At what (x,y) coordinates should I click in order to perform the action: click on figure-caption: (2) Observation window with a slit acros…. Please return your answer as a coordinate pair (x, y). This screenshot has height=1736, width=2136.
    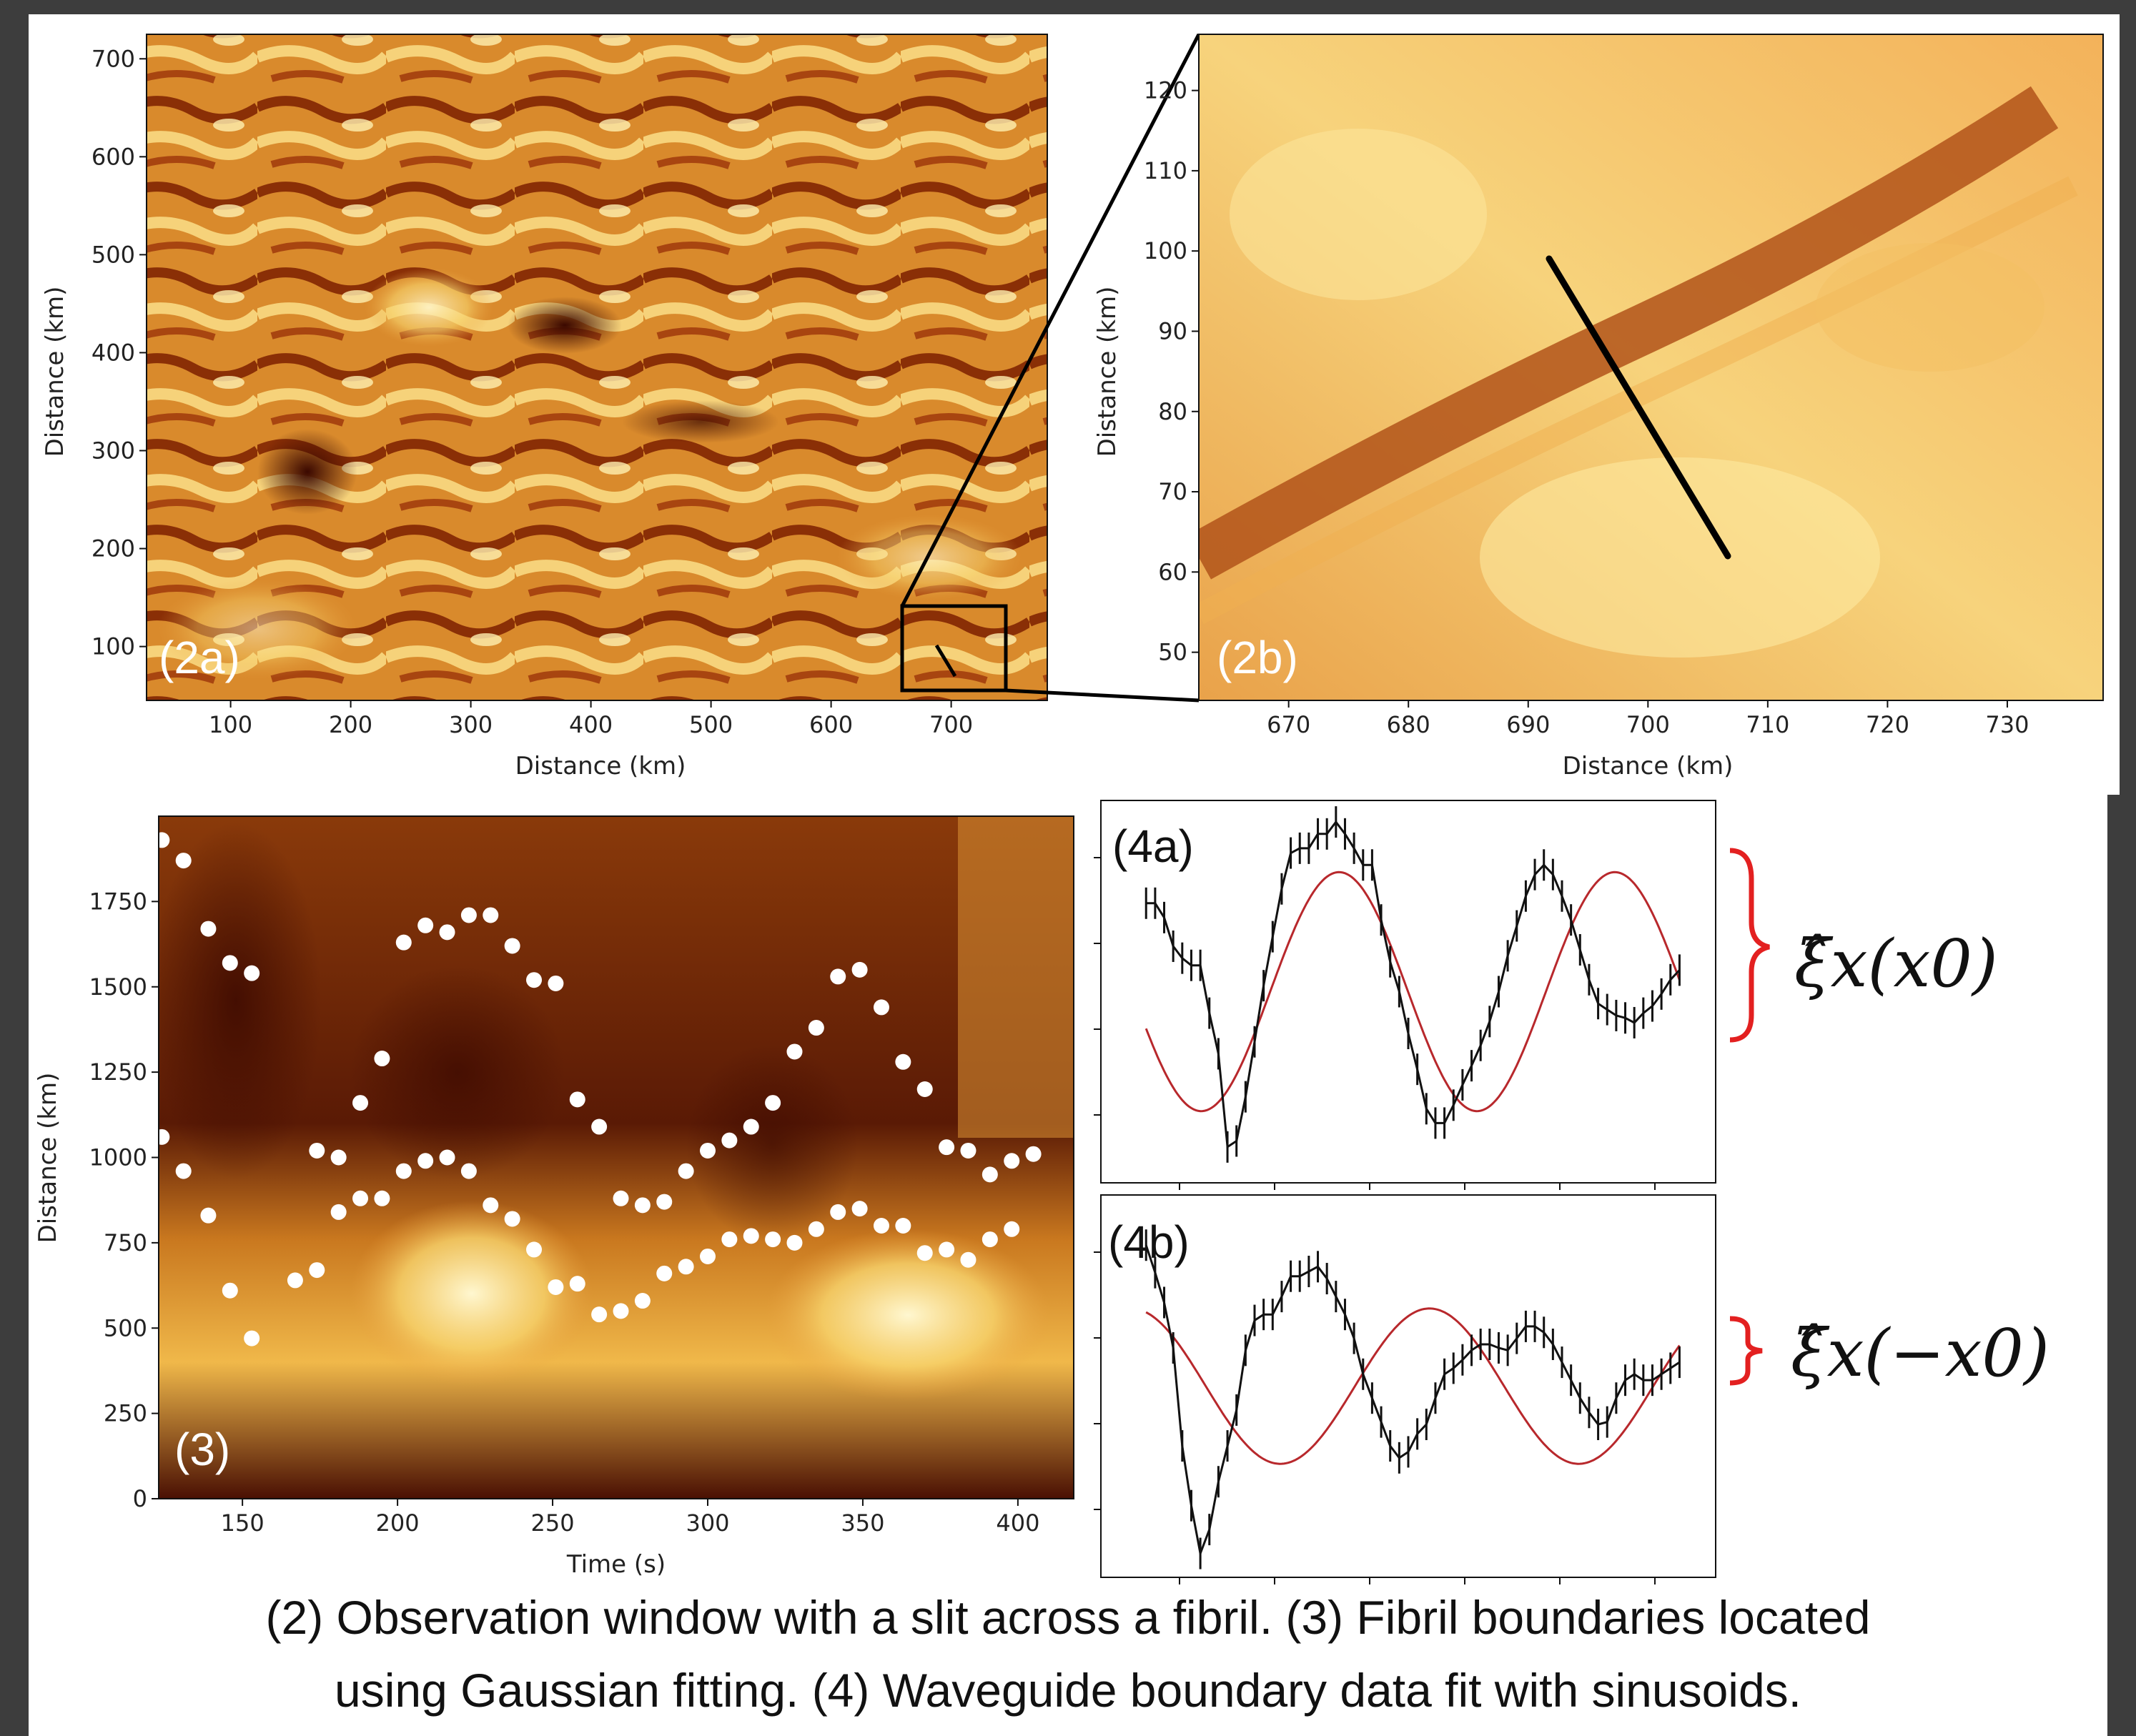
    Looking at the image, I should click on (1068, 1654).